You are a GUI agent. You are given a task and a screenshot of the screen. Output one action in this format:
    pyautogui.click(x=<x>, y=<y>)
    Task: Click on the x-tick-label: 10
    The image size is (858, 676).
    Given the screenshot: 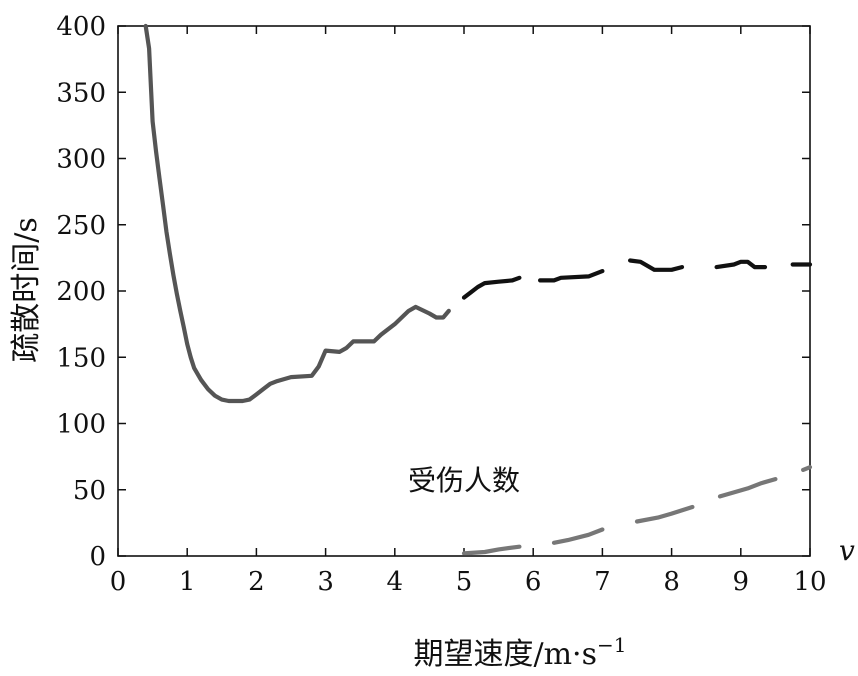 What is the action you would take?
    pyautogui.click(x=809, y=582)
    